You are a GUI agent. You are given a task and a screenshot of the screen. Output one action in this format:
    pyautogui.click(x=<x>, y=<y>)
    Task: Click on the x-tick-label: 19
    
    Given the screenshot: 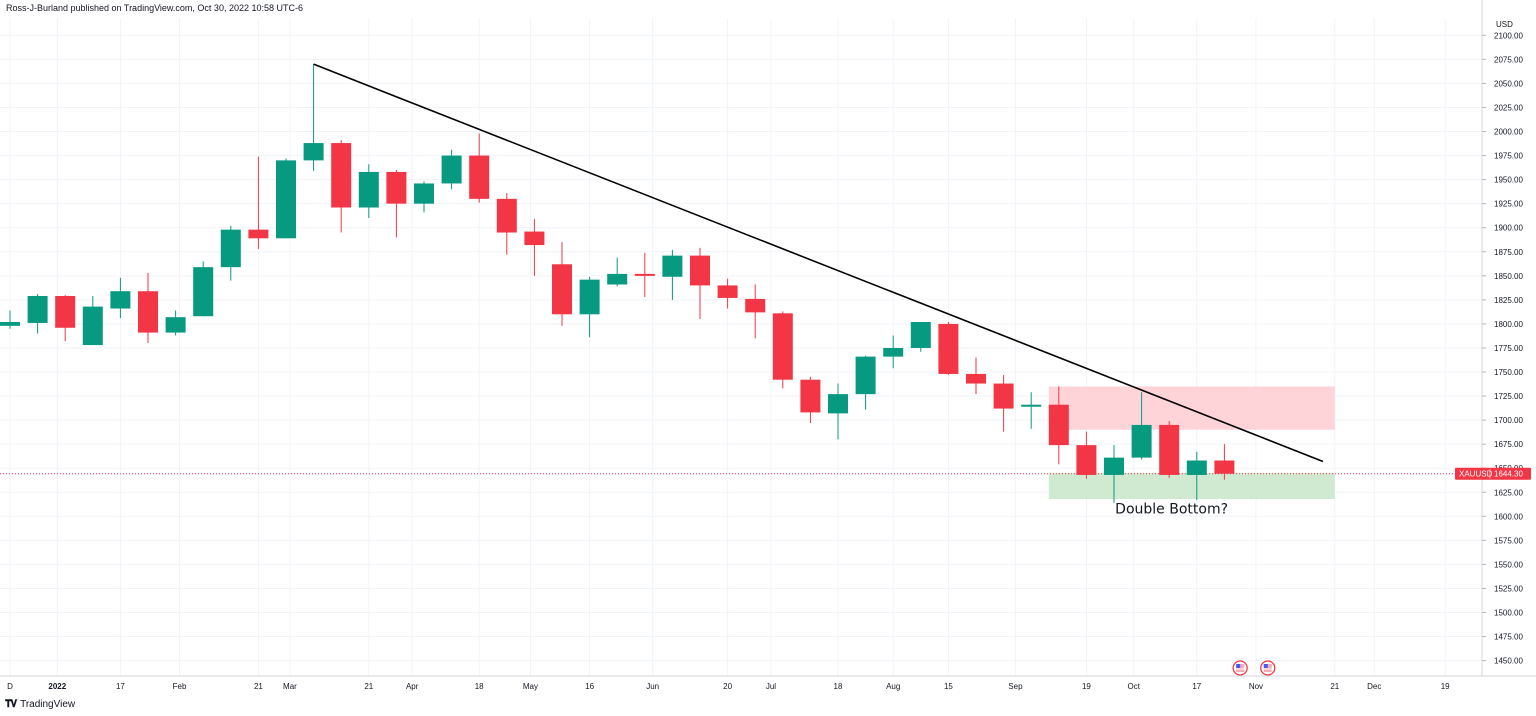 What is the action you would take?
    pyautogui.click(x=1445, y=686)
    